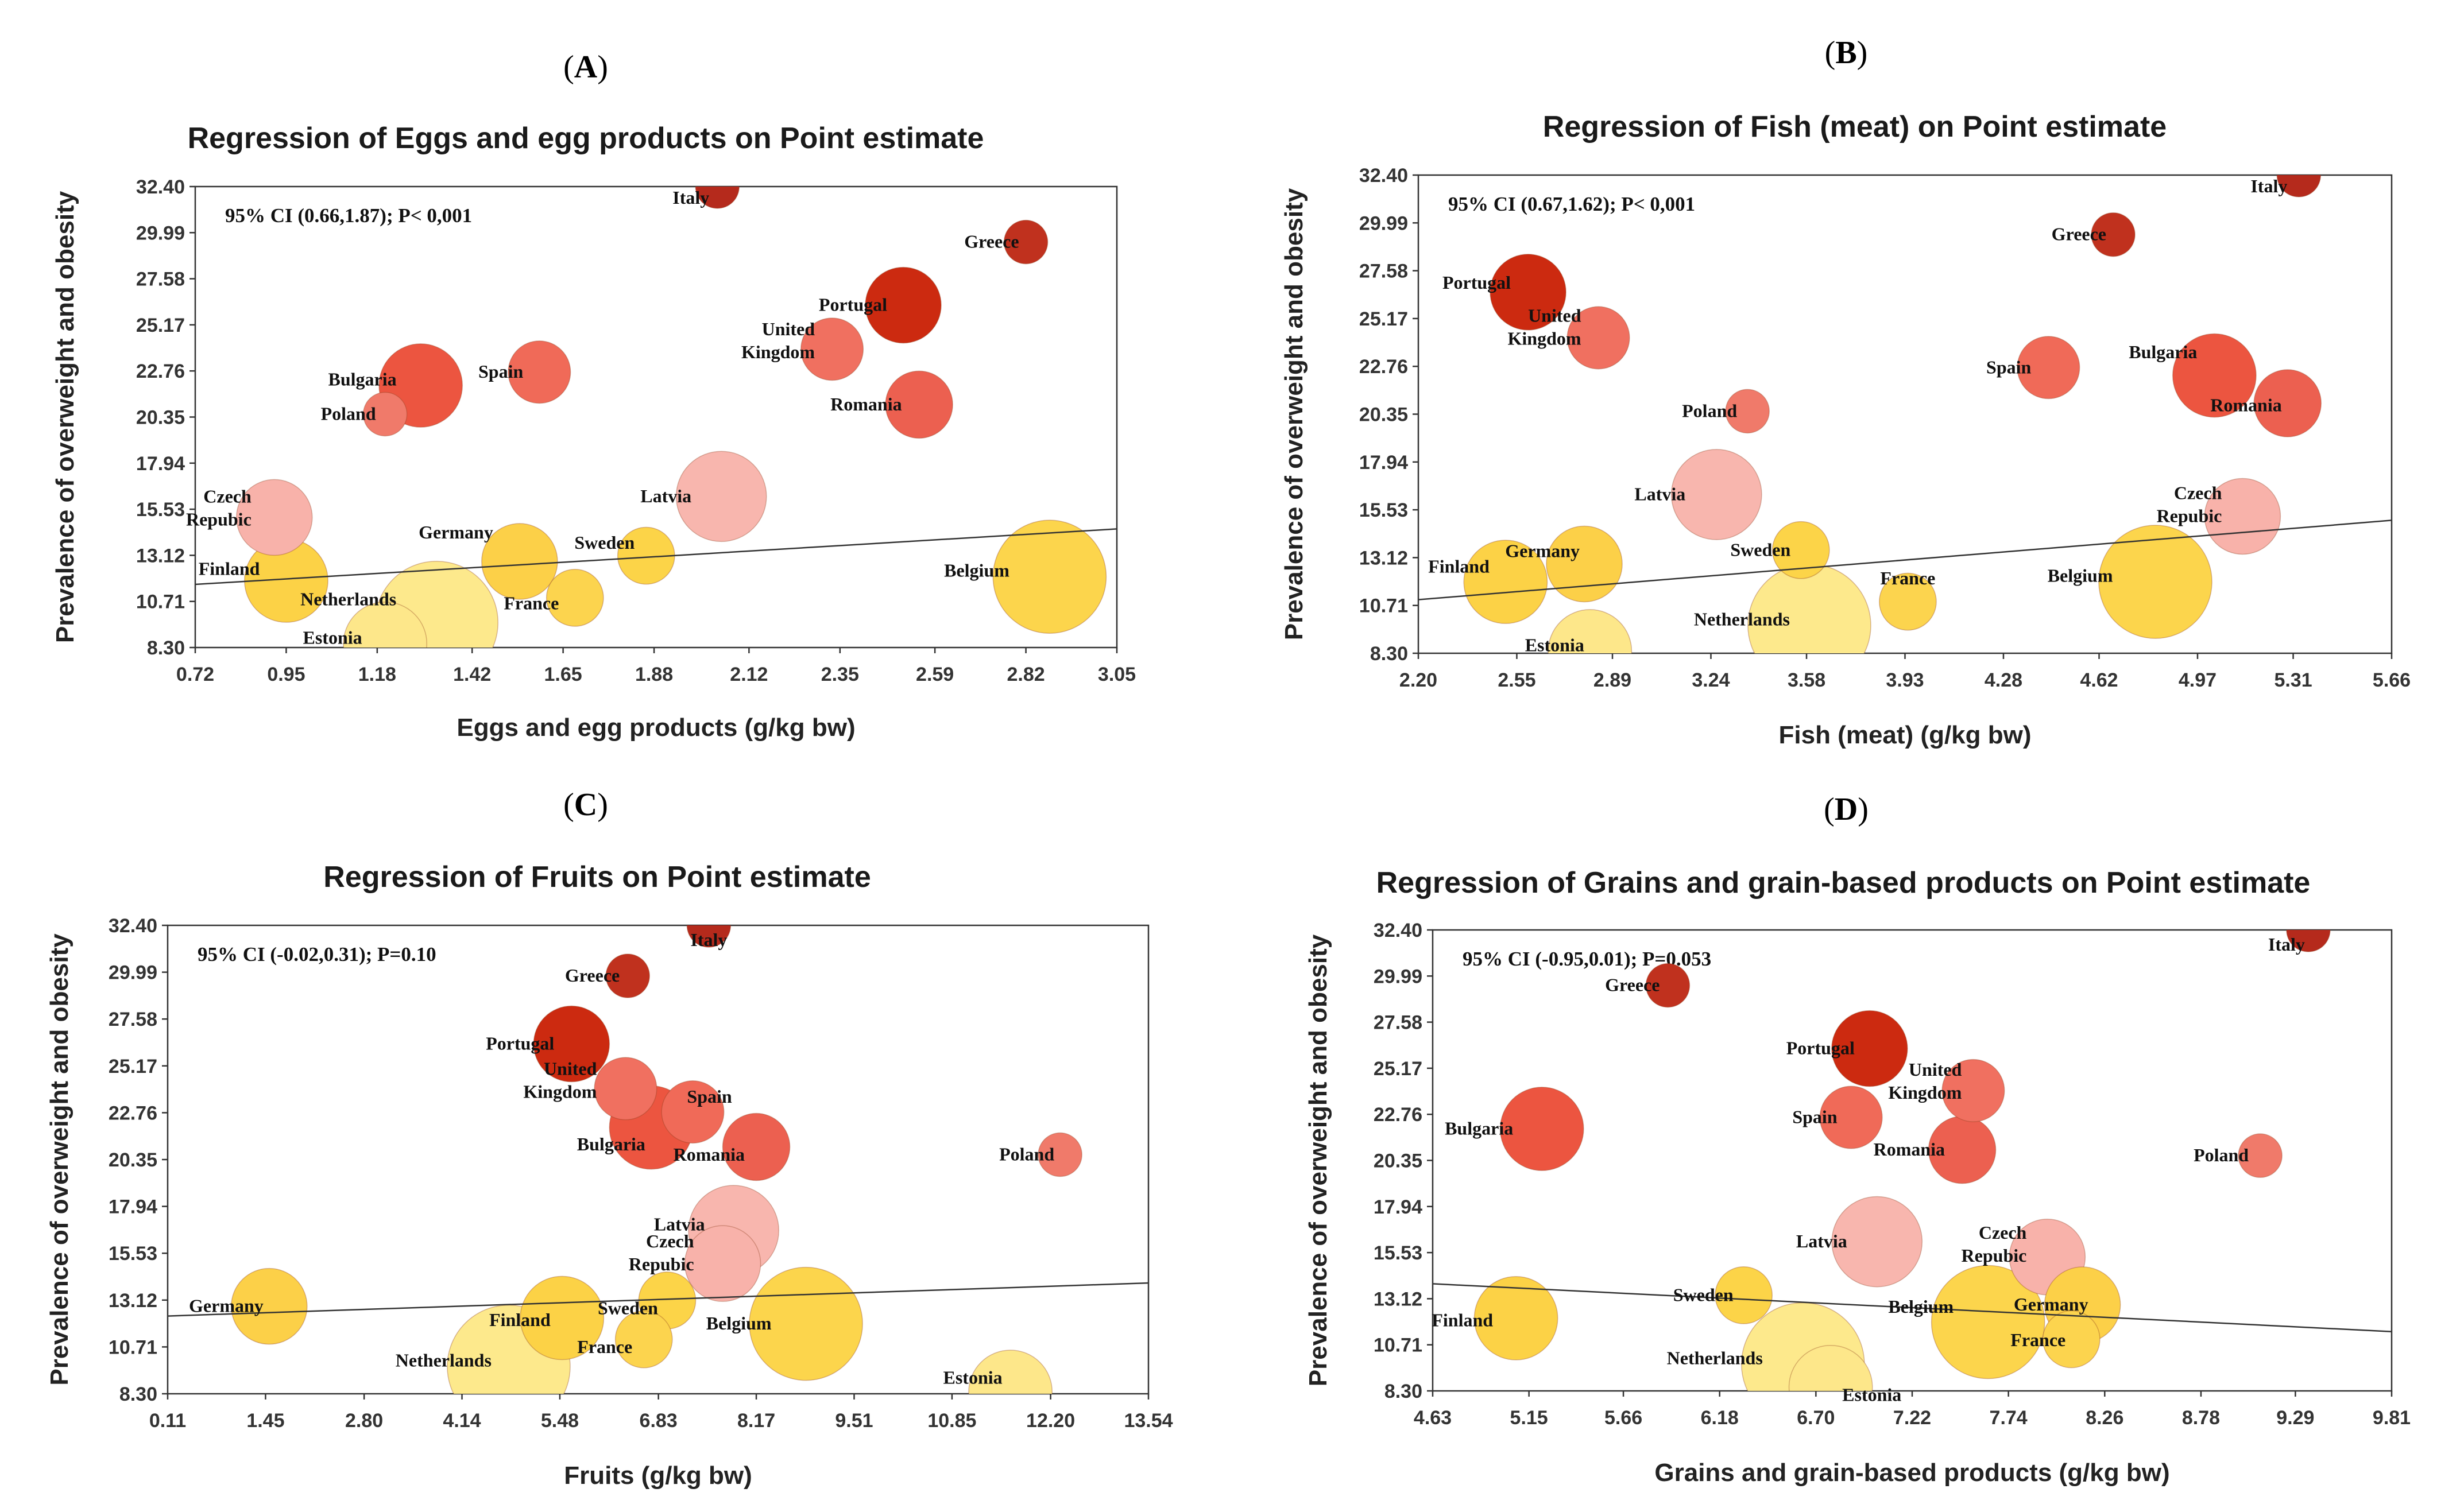 The height and width of the screenshot is (1508, 2464). I want to click on bubble-france, so click(575, 598).